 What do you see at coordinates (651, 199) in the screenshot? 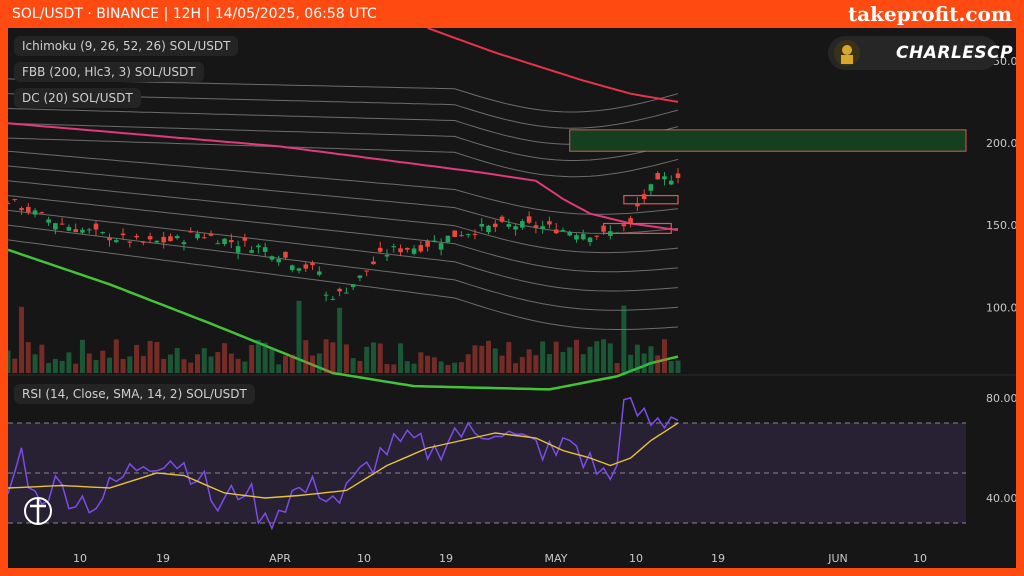
I see `support-box-upper` at bounding box center [651, 199].